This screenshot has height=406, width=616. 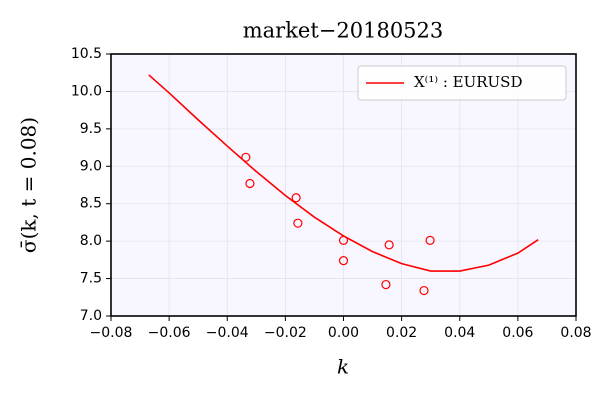 I want to click on legend-box, so click(x=462, y=83).